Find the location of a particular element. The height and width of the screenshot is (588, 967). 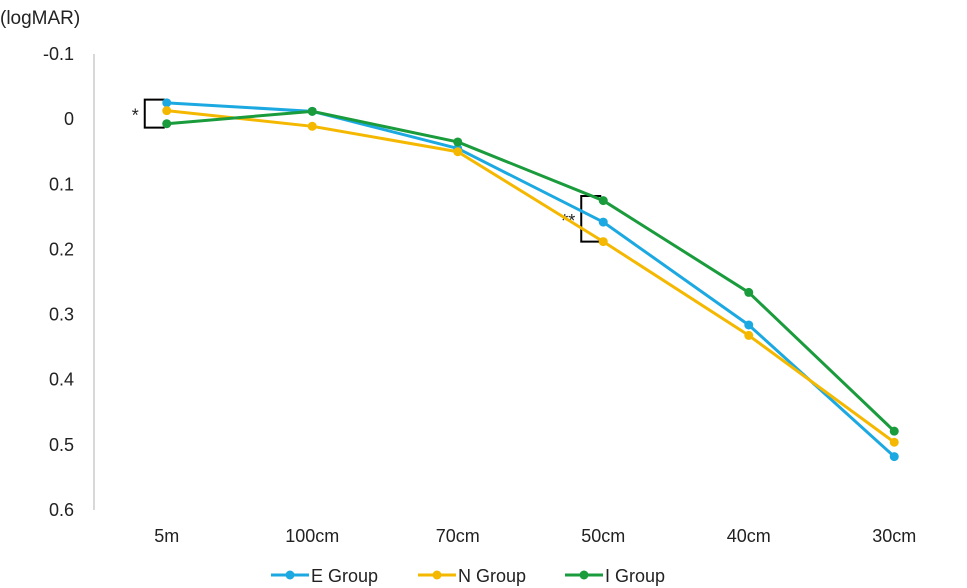

y-tick-label: 0.3 is located at coordinates (61, 315).